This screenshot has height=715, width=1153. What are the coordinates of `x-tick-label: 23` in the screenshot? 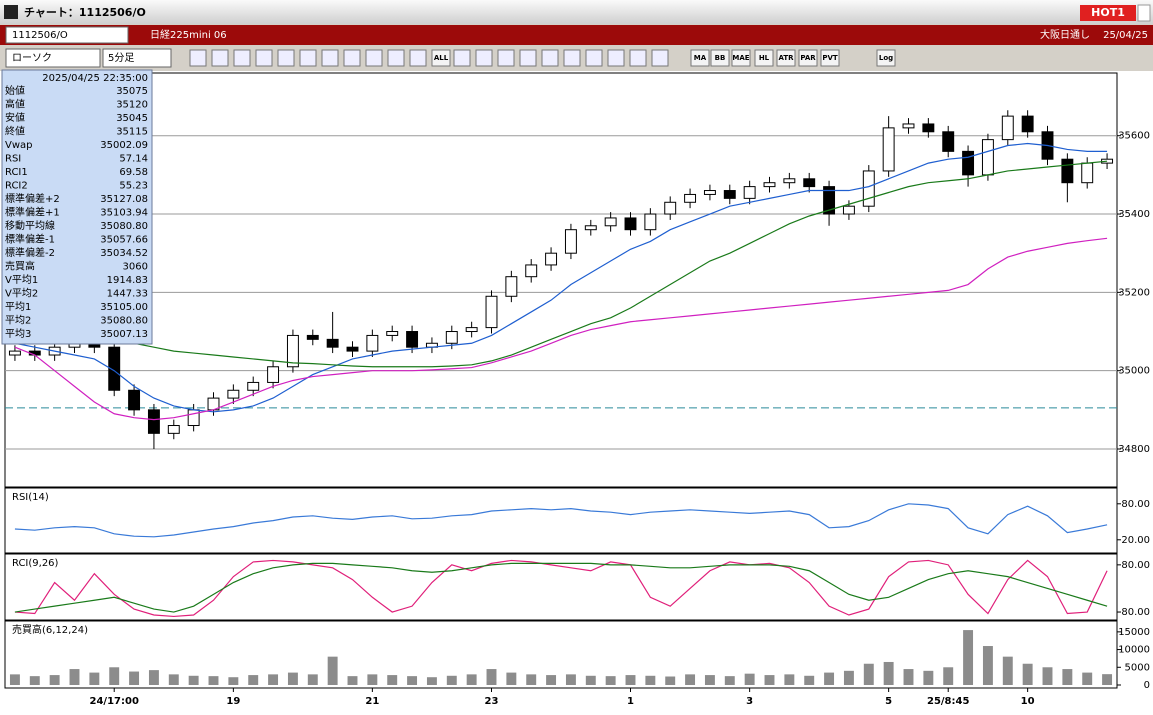 It's located at (492, 701).